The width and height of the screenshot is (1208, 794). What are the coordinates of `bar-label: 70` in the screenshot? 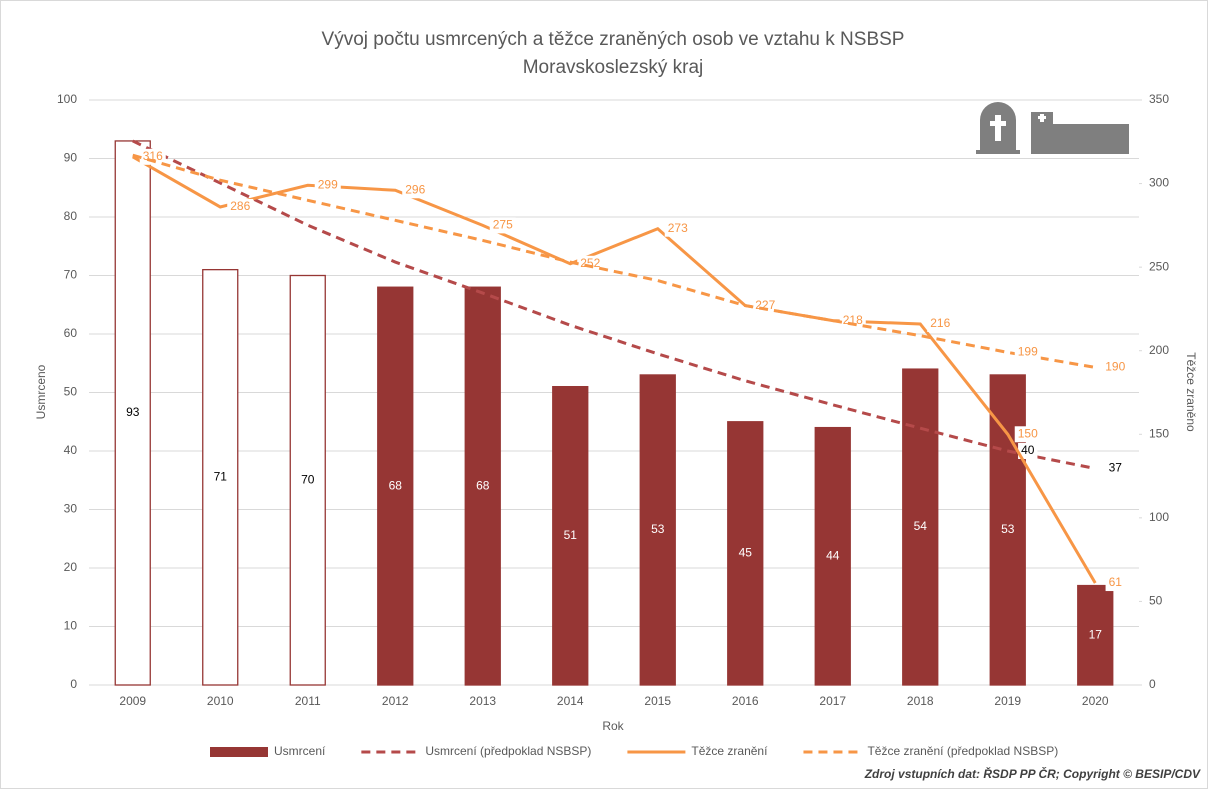 It's located at (308, 479).